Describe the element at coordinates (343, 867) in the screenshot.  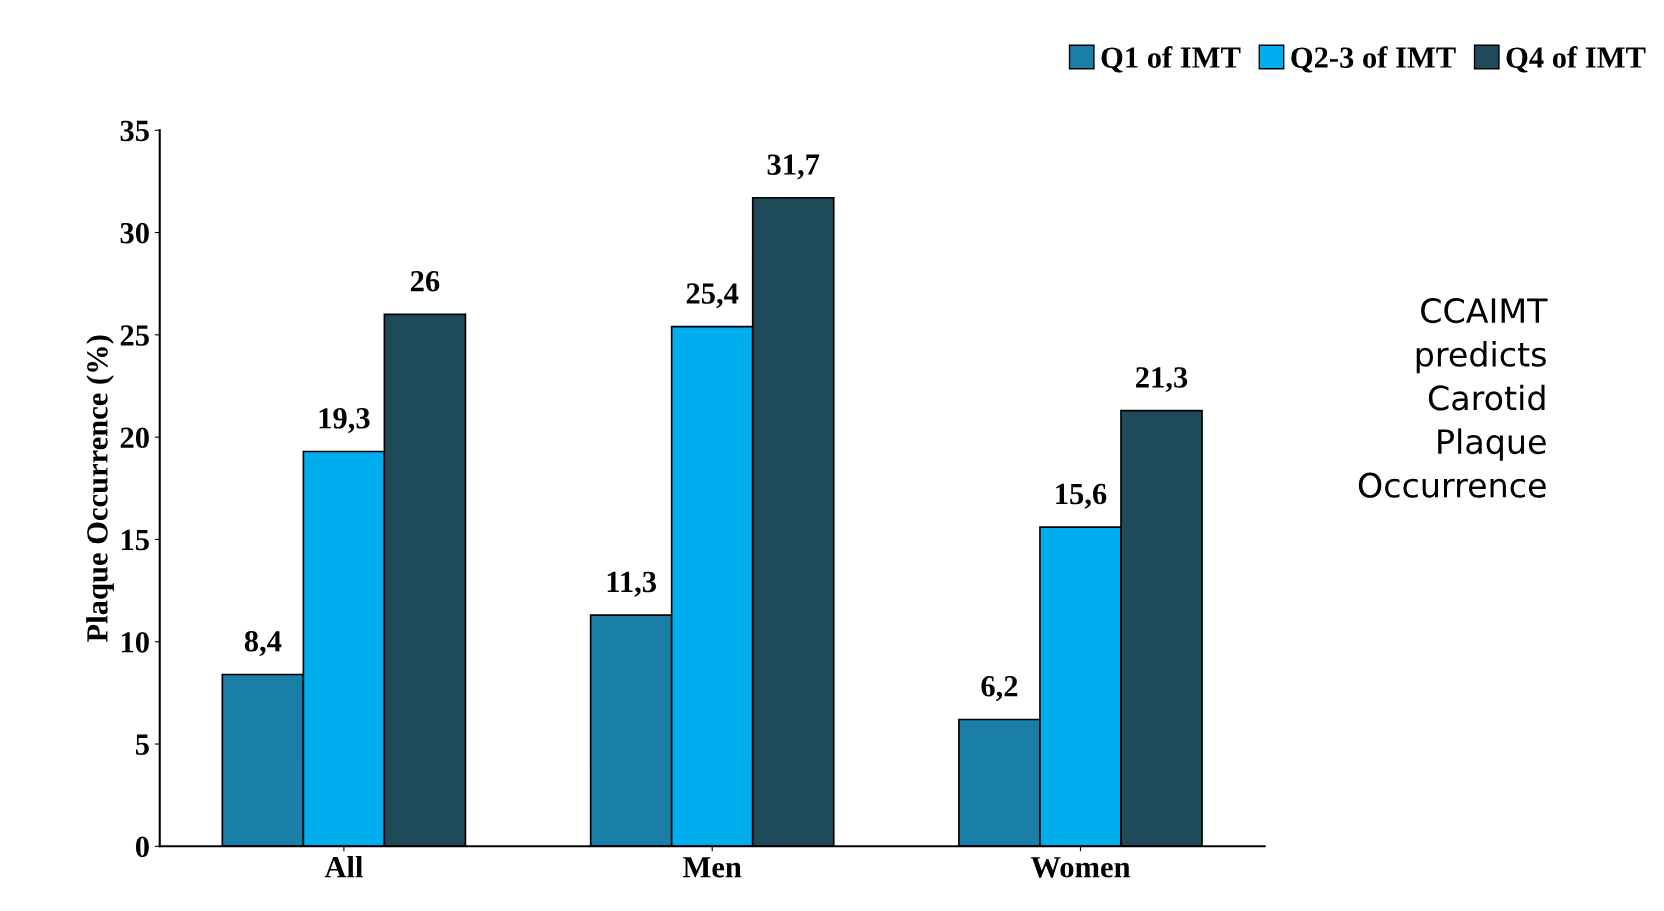
I see `x-tick-label: All` at that location.